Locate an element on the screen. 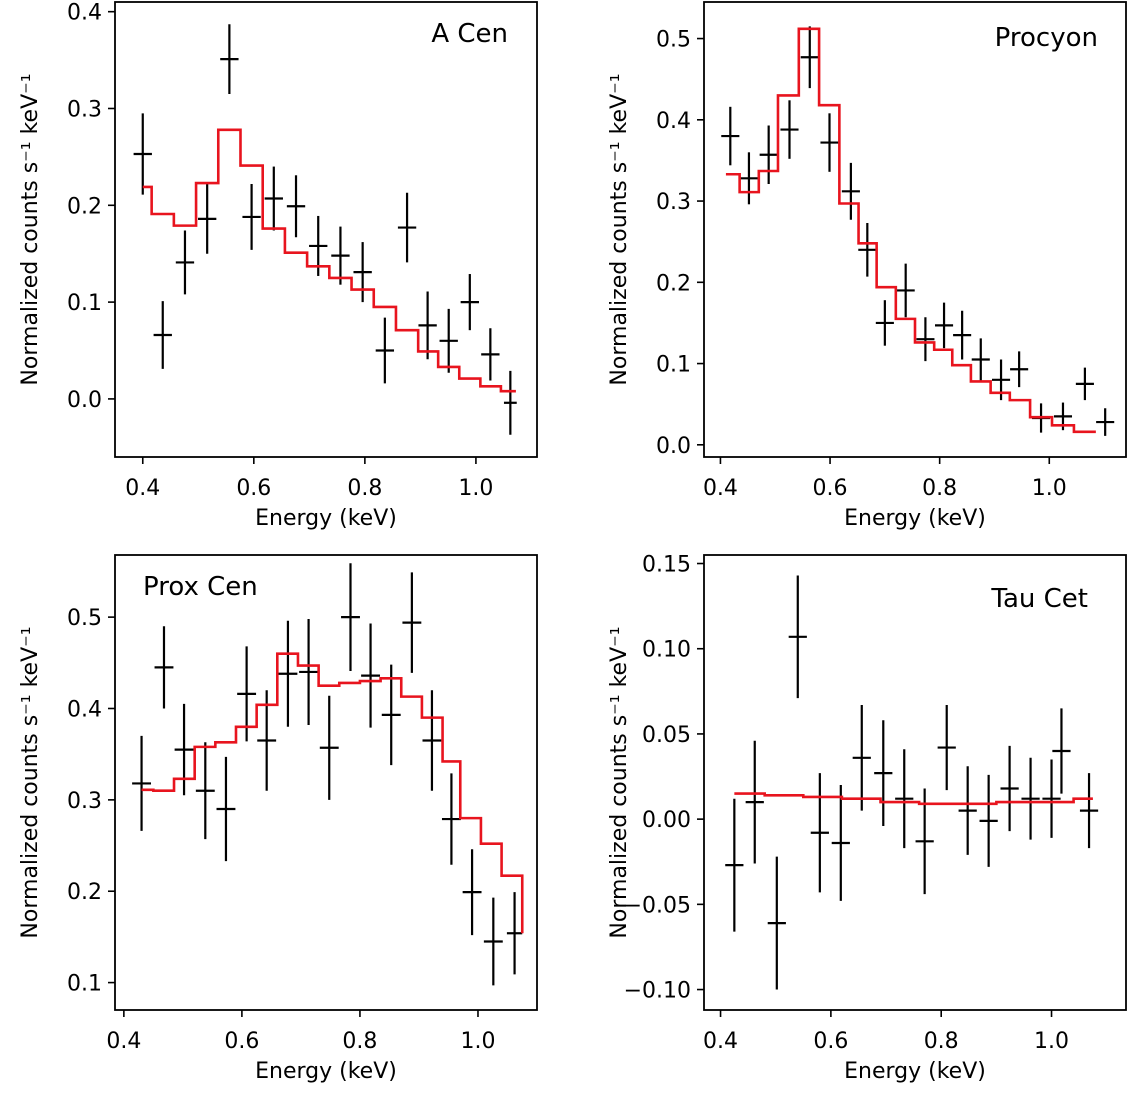 This screenshot has height=1098, width=1129. y-tick-label: 0.0 is located at coordinates (673, 446).